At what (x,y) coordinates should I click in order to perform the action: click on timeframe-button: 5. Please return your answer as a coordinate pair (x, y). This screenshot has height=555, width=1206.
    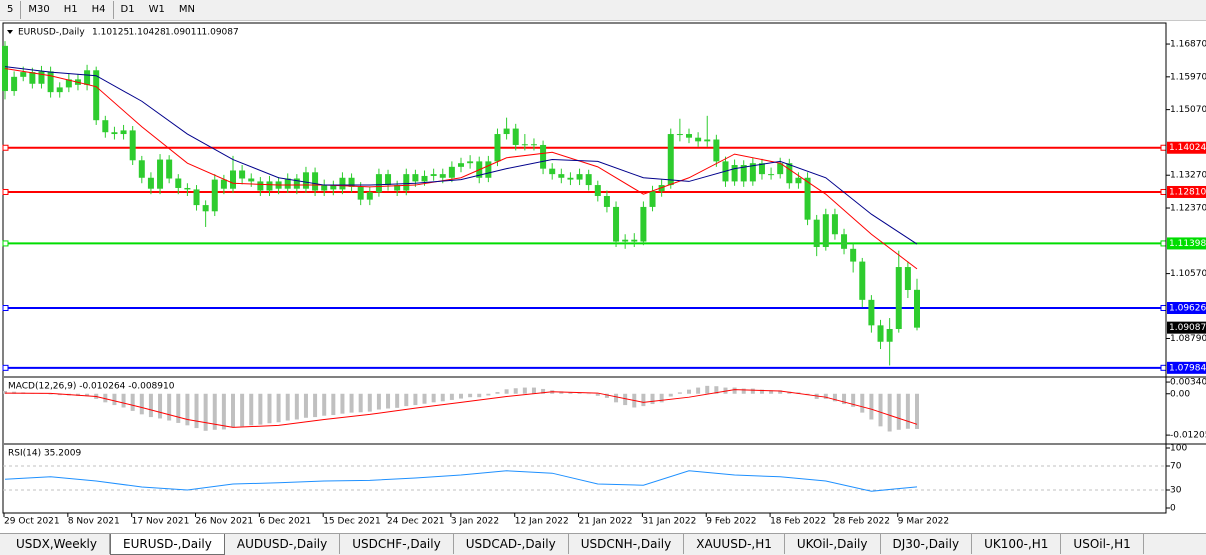
    Looking at the image, I should click on (11, 10).